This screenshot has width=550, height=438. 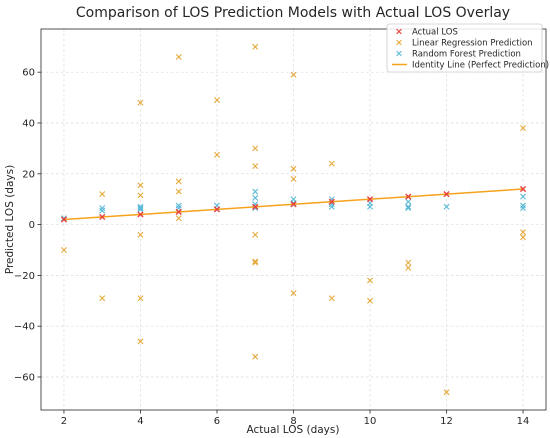 What do you see at coordinates (446, 421) in the screenshot?
I see `x-tick-label: 12` at bounding box center [446, 421].